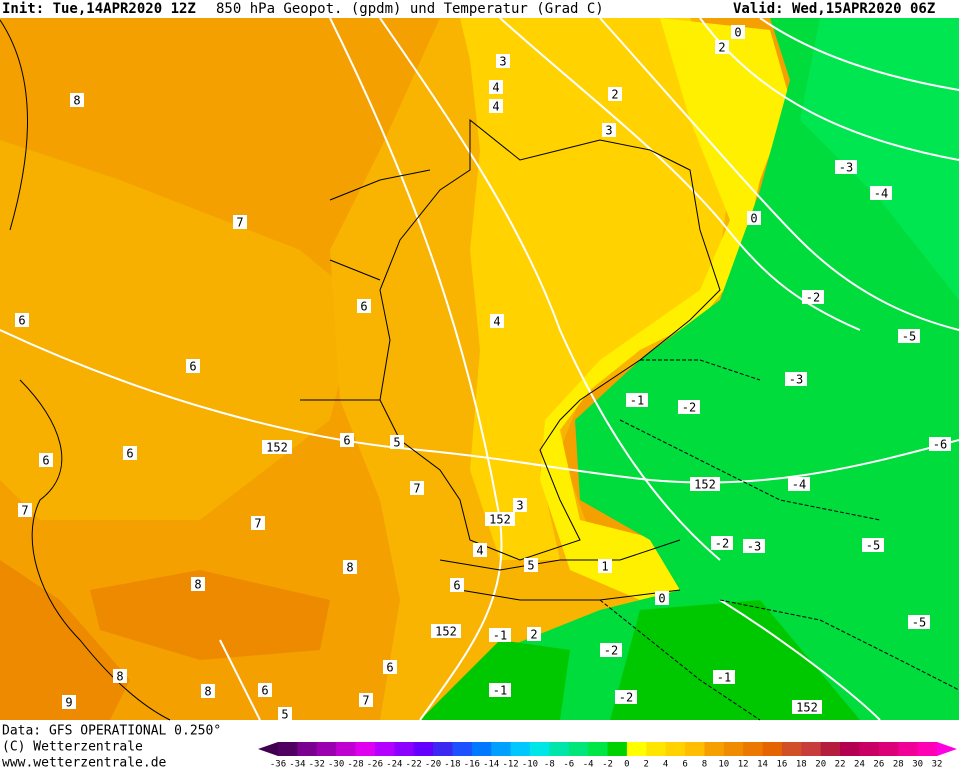  I want to click on colorbar-label: -6, so click(568, 765).